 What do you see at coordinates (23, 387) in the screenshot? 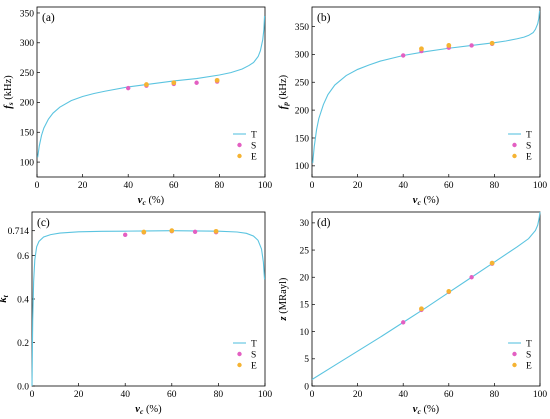
I see `y-tick-label: 0.0` at bounding box center [23, 387].